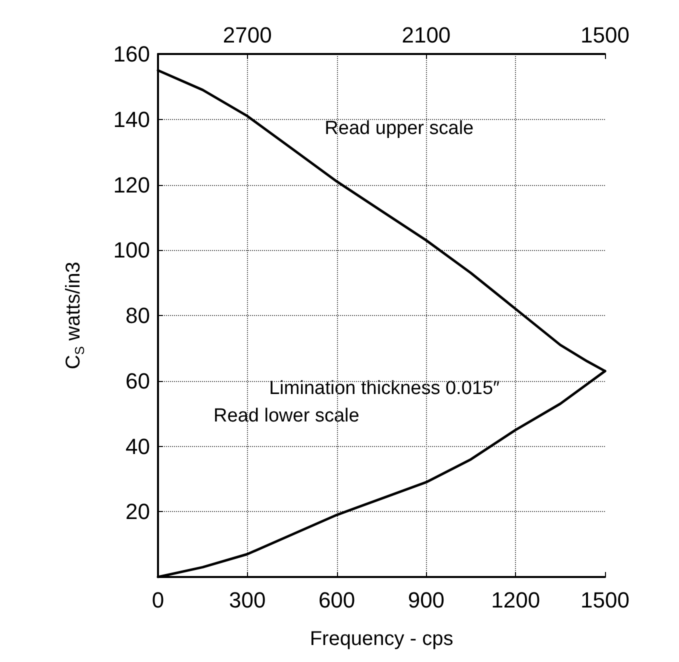  I want to click on x-axis-title: Frequency - cps, so click(382, 639).